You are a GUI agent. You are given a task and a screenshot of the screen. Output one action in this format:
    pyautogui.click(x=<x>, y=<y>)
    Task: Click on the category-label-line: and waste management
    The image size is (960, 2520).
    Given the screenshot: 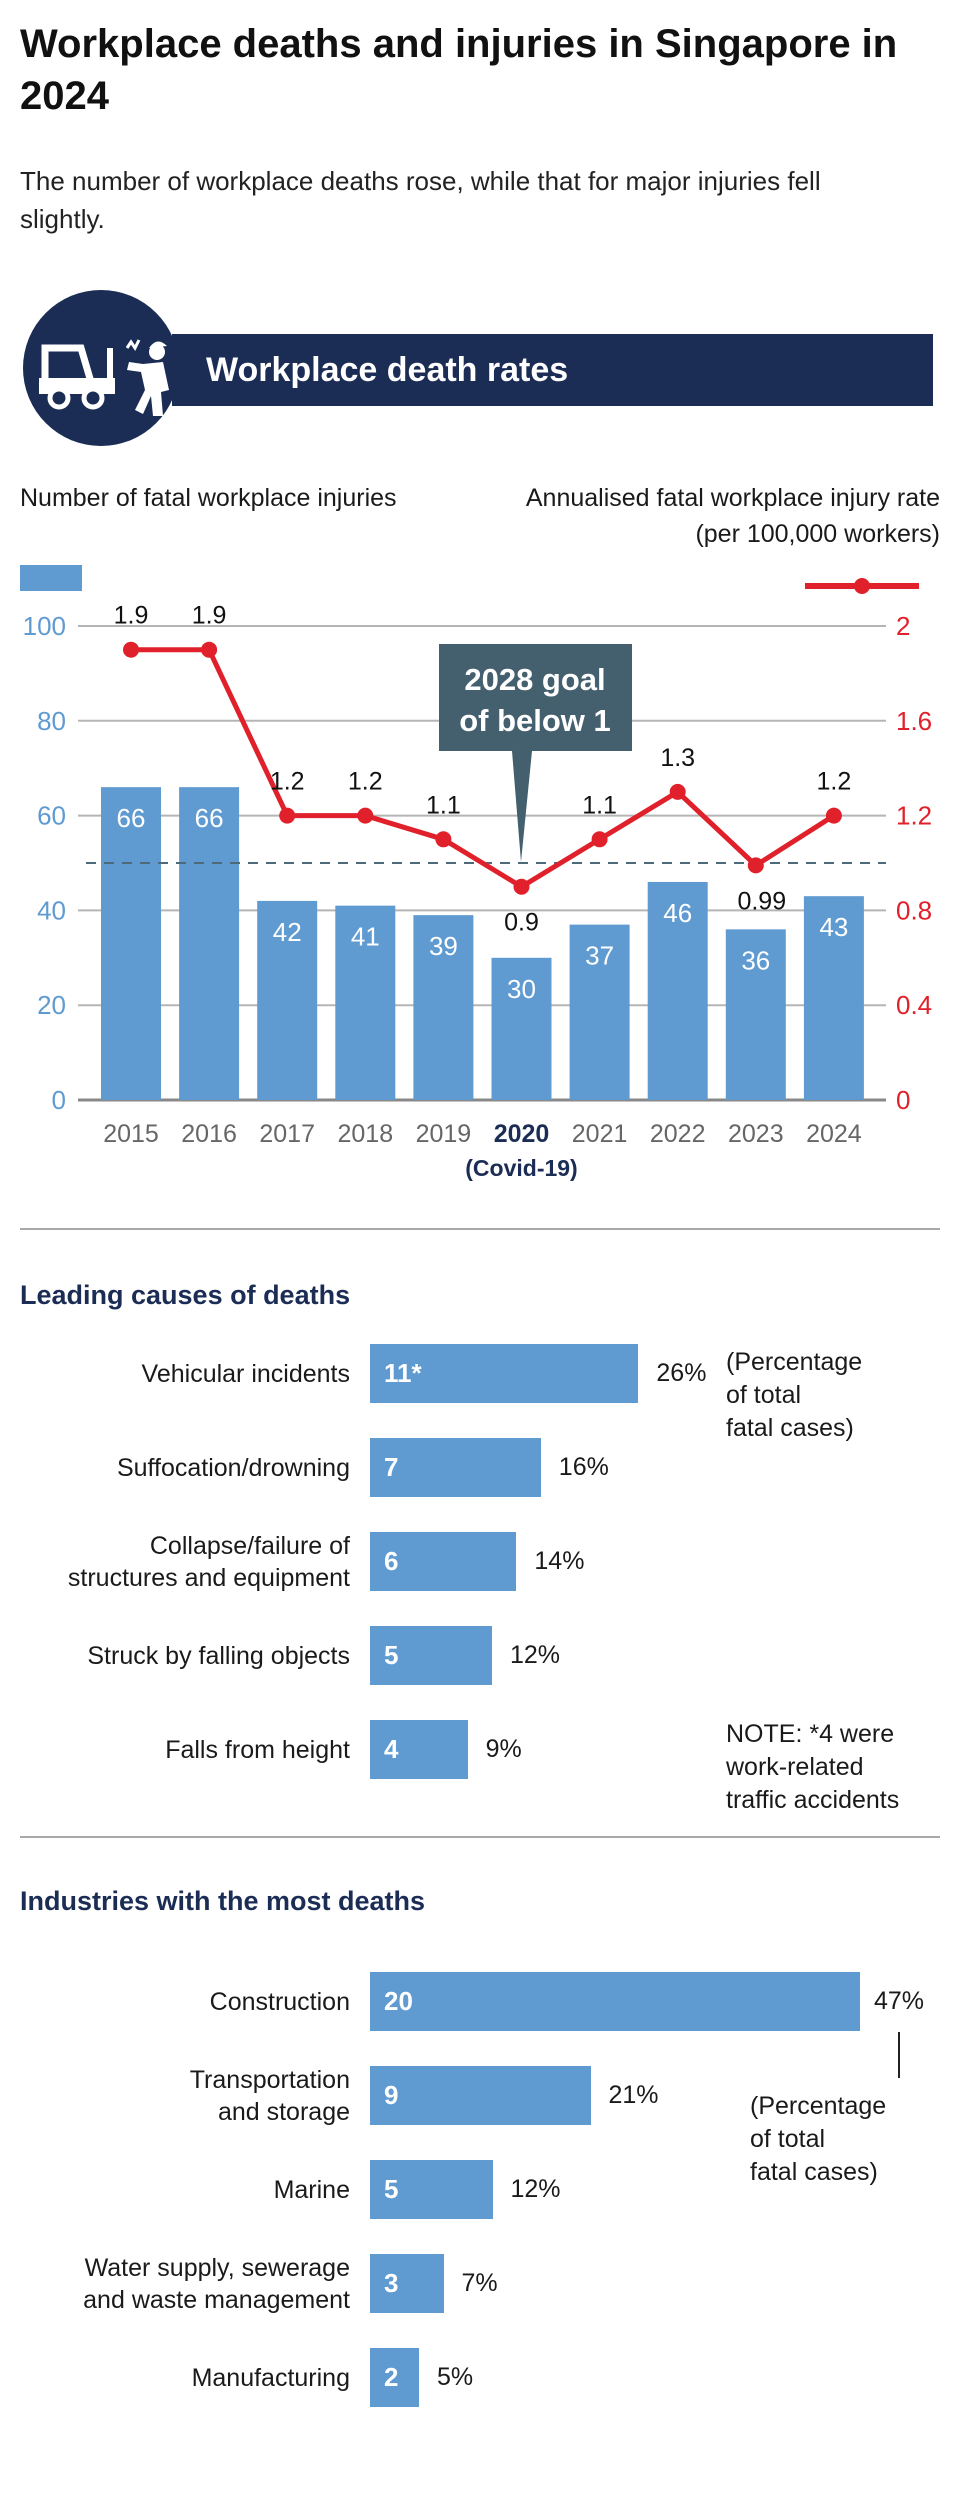 What is the action you would take?
    pyautogui.click(x=216, y=2299)
    